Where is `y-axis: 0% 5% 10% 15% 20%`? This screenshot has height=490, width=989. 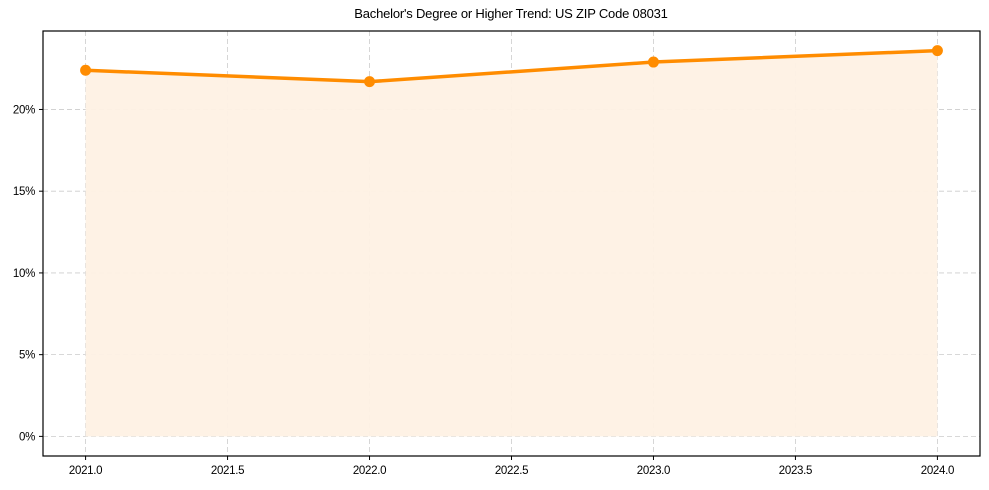 y-axis: 0% 5% 10% 15% 20% is located at coordinates (28, 273).